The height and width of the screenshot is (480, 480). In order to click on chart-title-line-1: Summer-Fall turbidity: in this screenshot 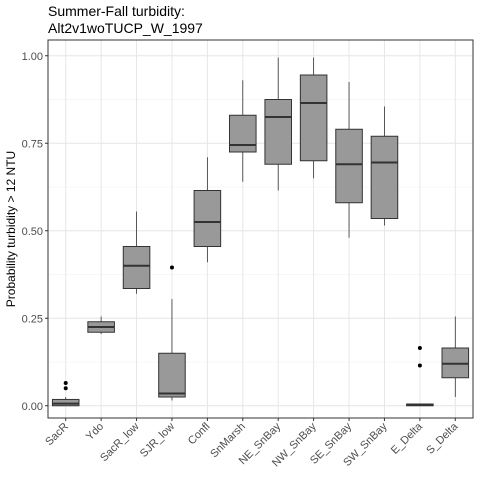, I will do `click(116, 11)`.